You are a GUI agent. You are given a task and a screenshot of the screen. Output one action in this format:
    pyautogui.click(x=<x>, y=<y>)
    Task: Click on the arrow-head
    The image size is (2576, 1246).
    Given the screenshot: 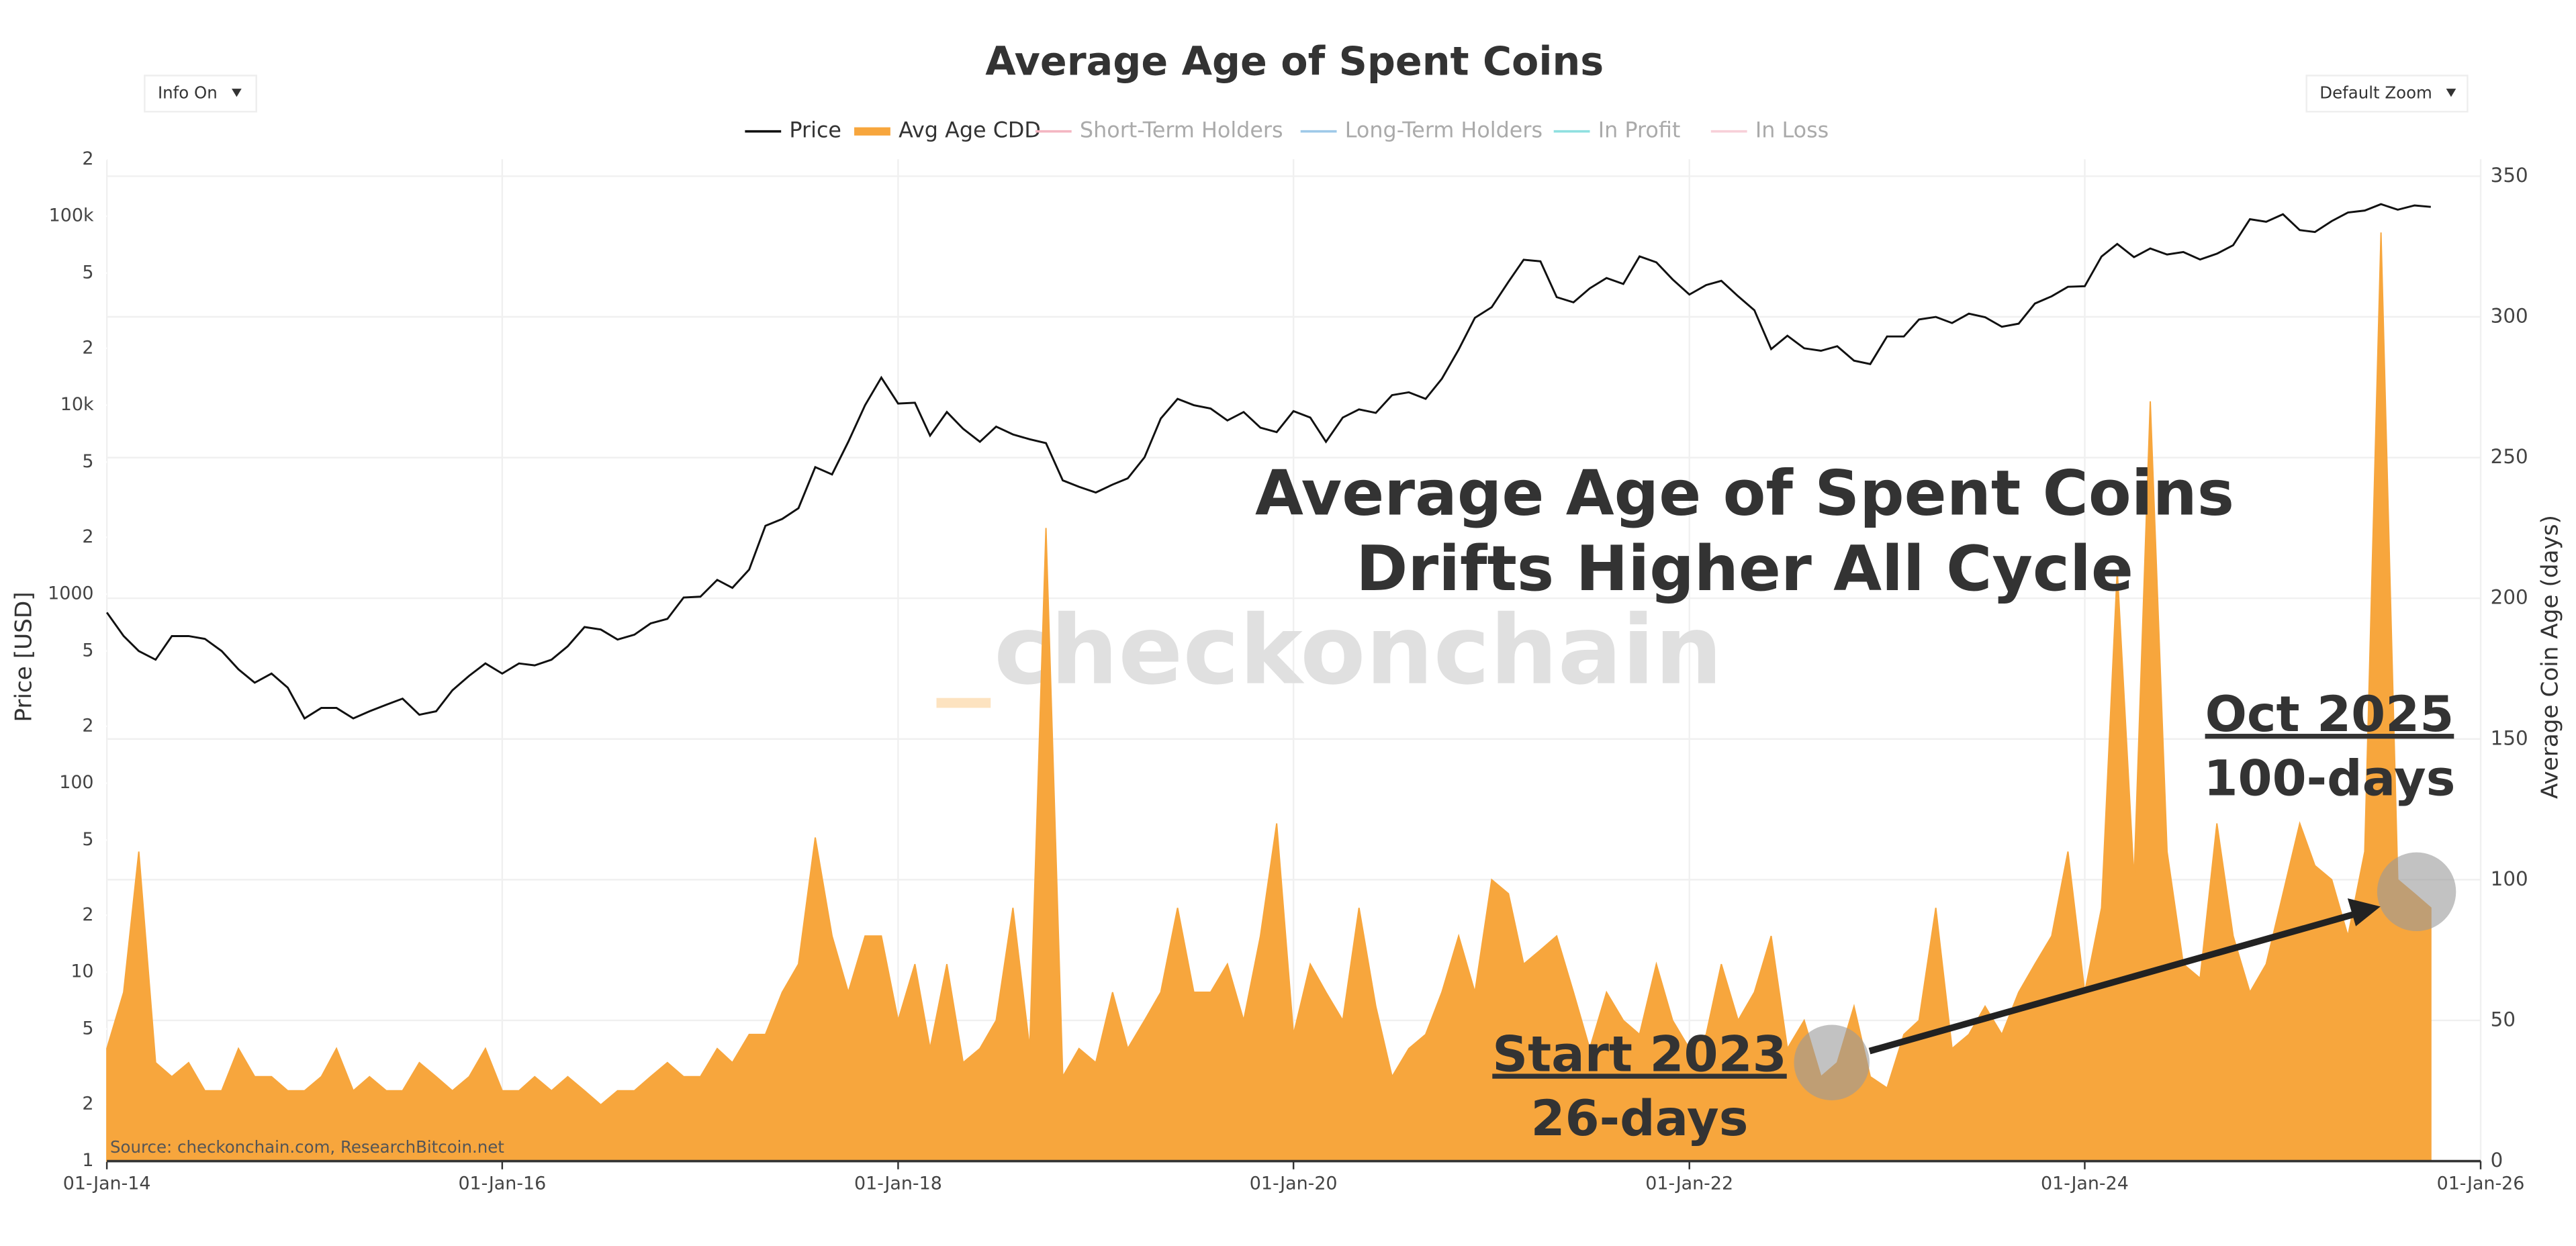 What is the action you would take?
    pyautogui.click(x=2364, y=912)
    